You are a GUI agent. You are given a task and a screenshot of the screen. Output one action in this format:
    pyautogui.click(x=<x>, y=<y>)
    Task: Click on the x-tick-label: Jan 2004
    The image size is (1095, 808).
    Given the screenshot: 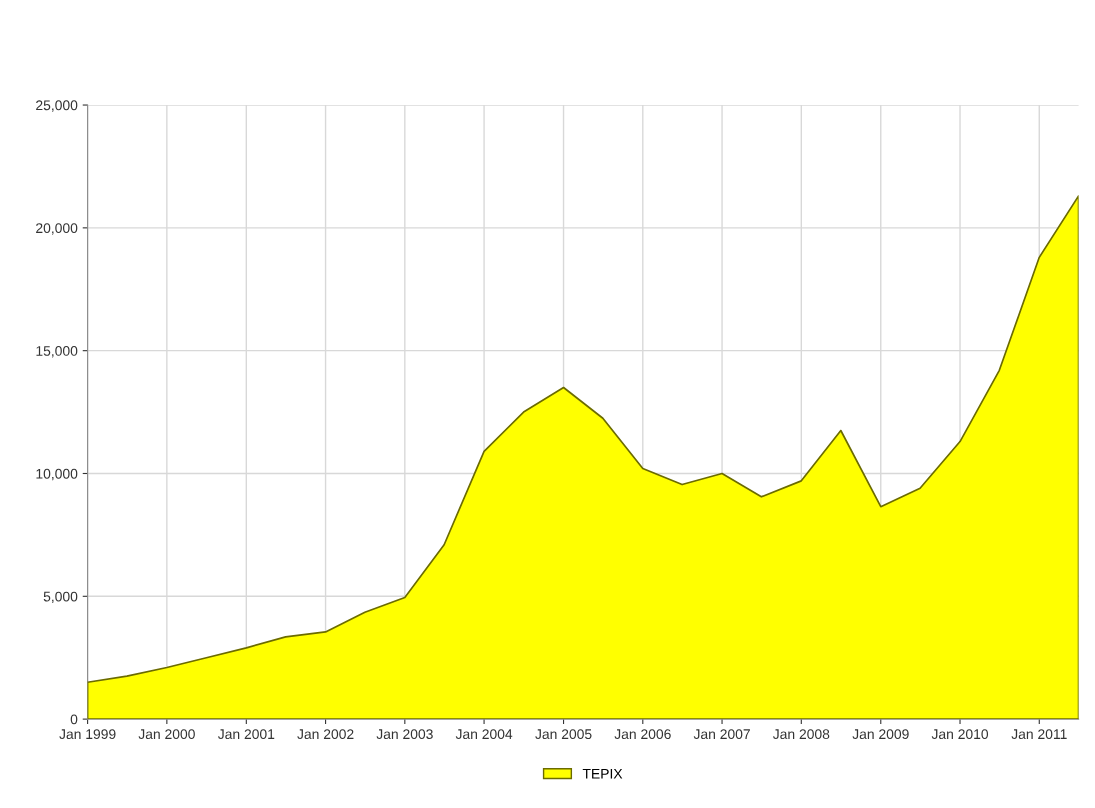 What is the action you would take?
    pyautogui.click(x=484, y=734)
    